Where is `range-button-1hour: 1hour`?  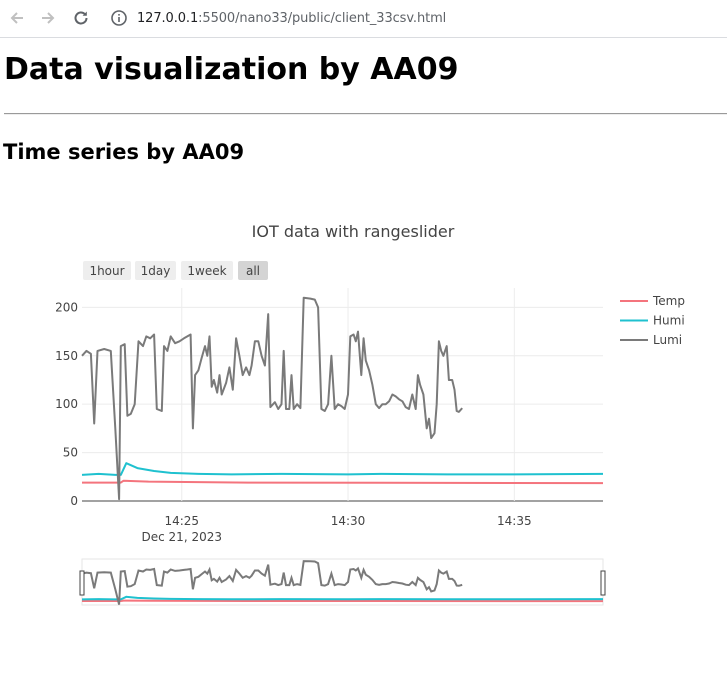
range-button-1hour: 1hour is located at coordinates (107, 270).